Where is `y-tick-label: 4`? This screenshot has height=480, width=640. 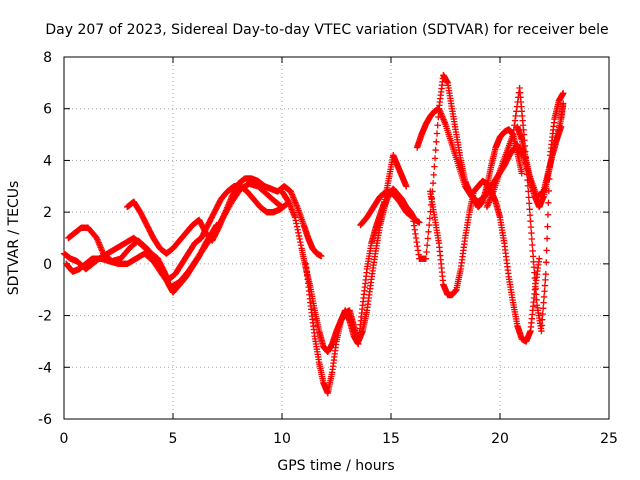 y-tick-label: 4 is located at coordinates (47, 161).